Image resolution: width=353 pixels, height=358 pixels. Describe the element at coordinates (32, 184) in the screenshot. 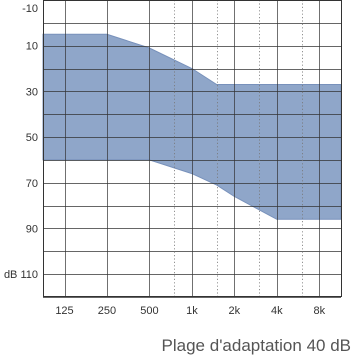

I see `y-tick-label: 70` at that location.